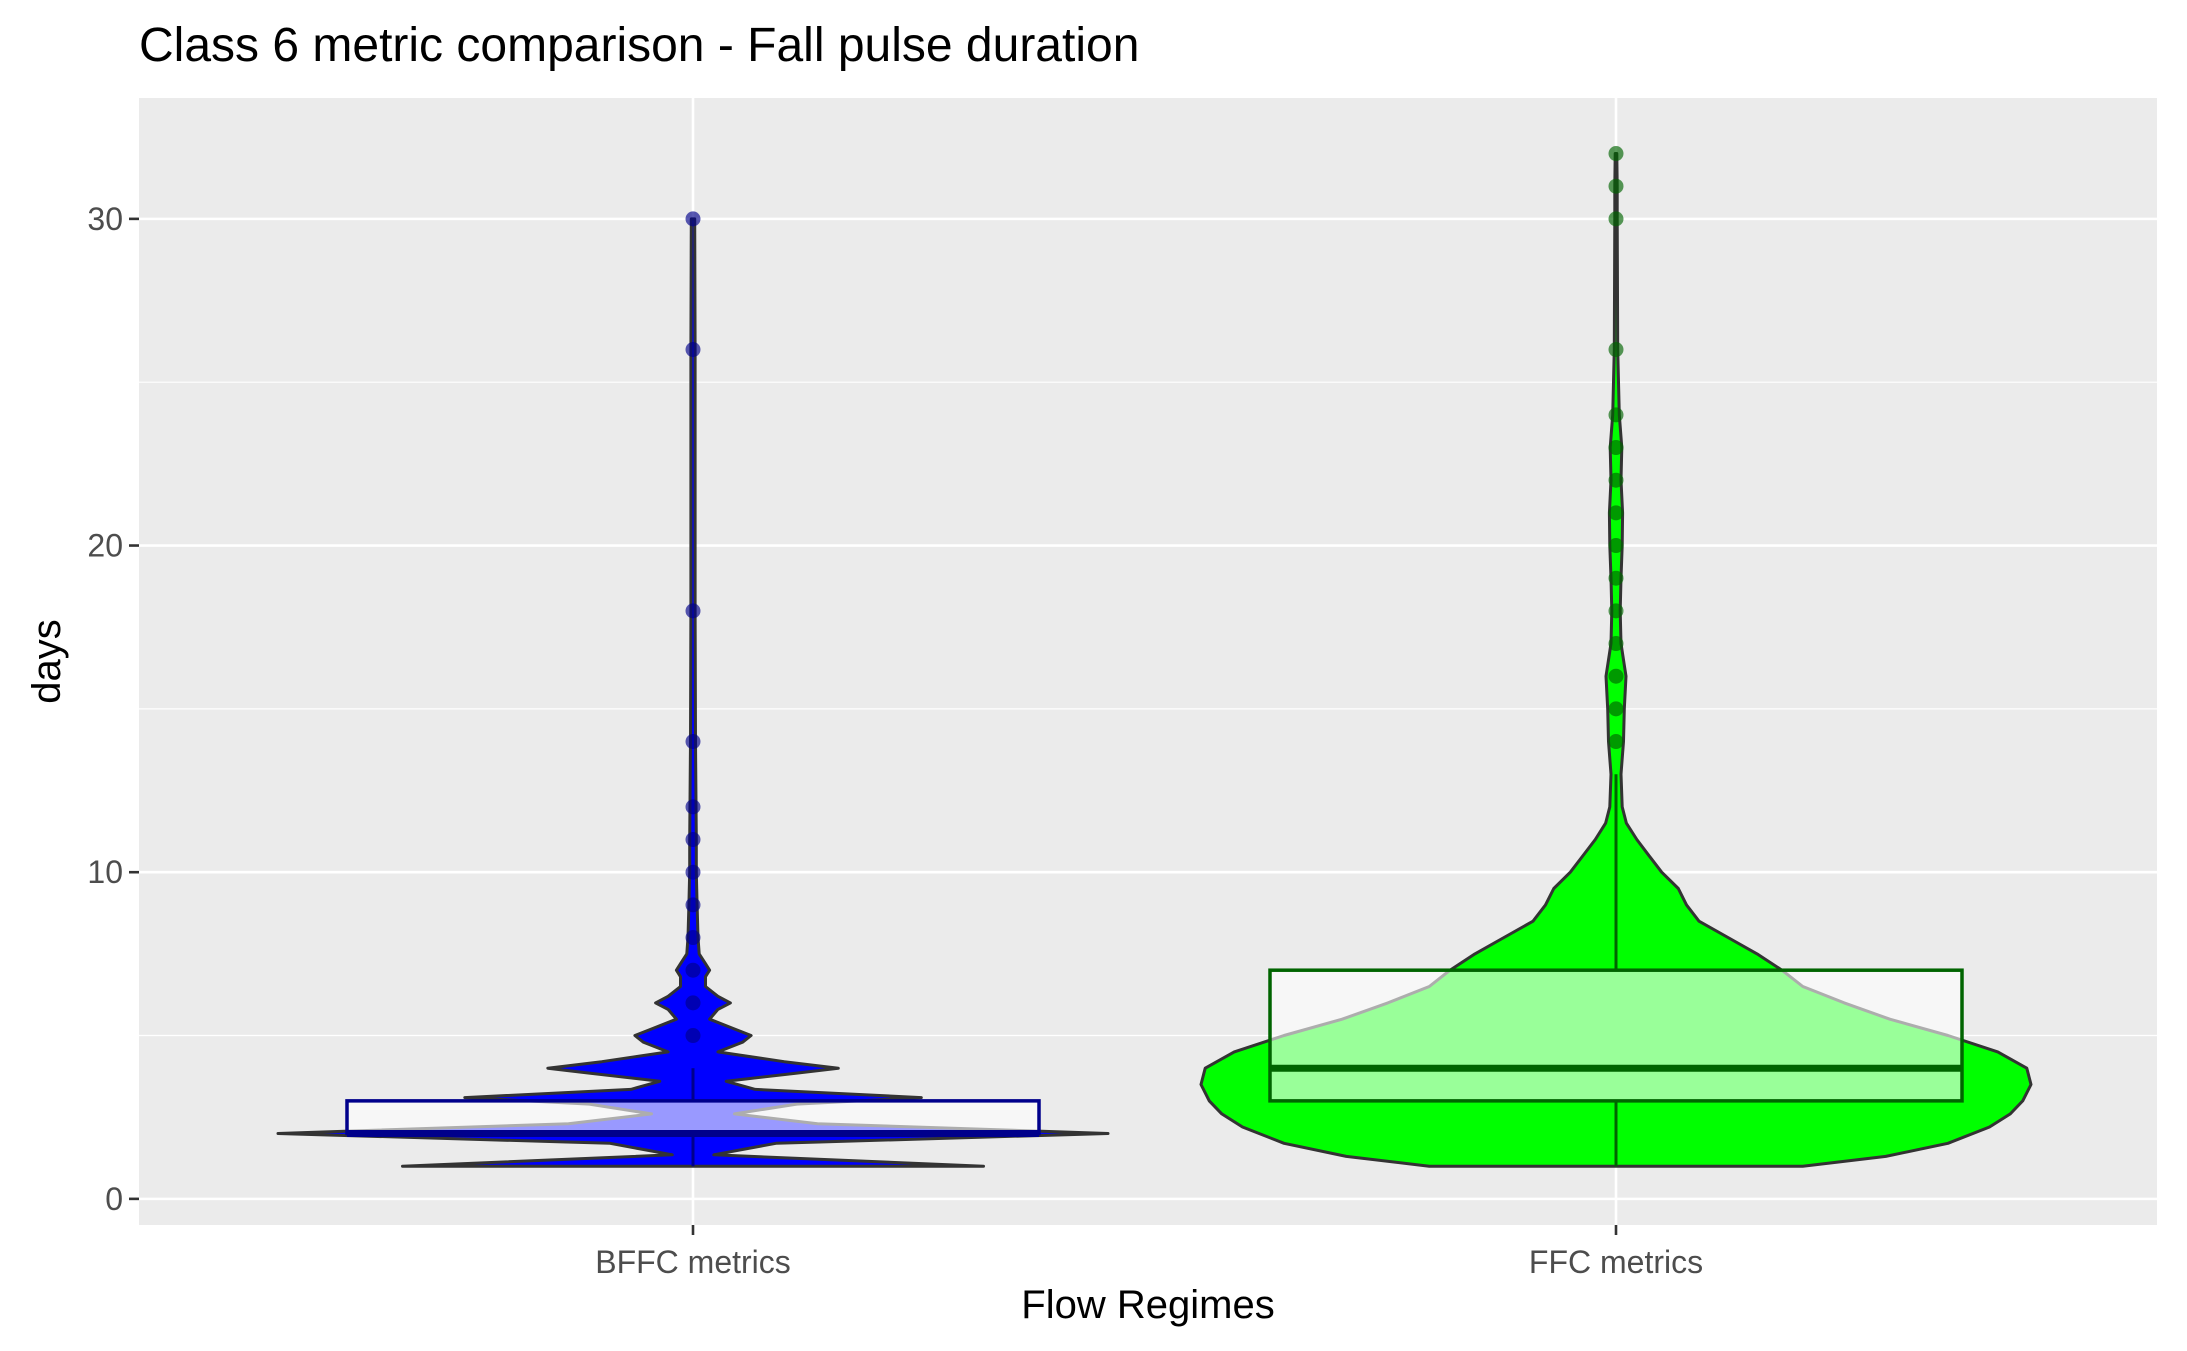 The image size is (2187, 1351). What do you see at coordinates (1616, 1262) in the screenshot?
I see `x-tick-label: FFC metrics` at bounding box center [1616, 1262].